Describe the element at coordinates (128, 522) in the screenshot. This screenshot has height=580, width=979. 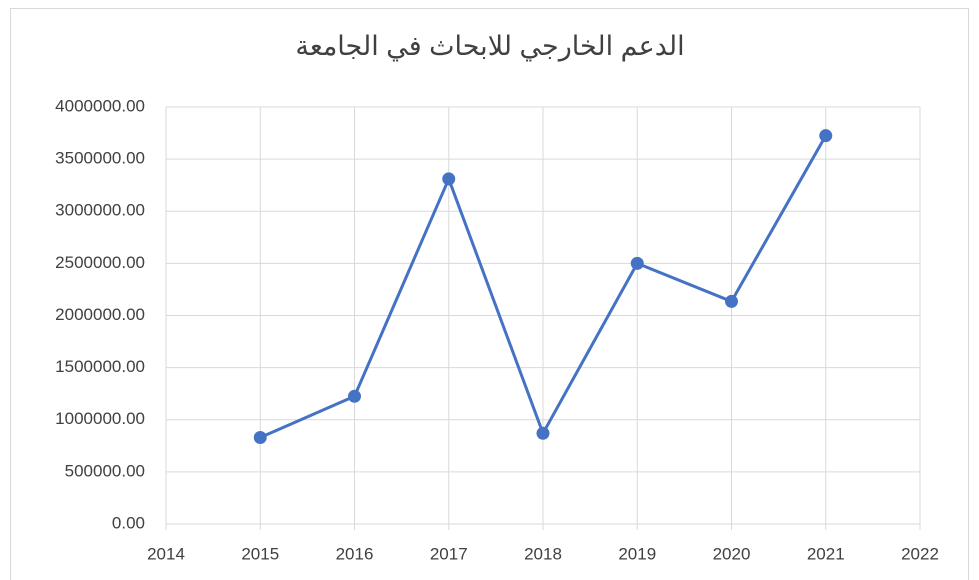
I see `y-tick-label: 0.00` at that location.